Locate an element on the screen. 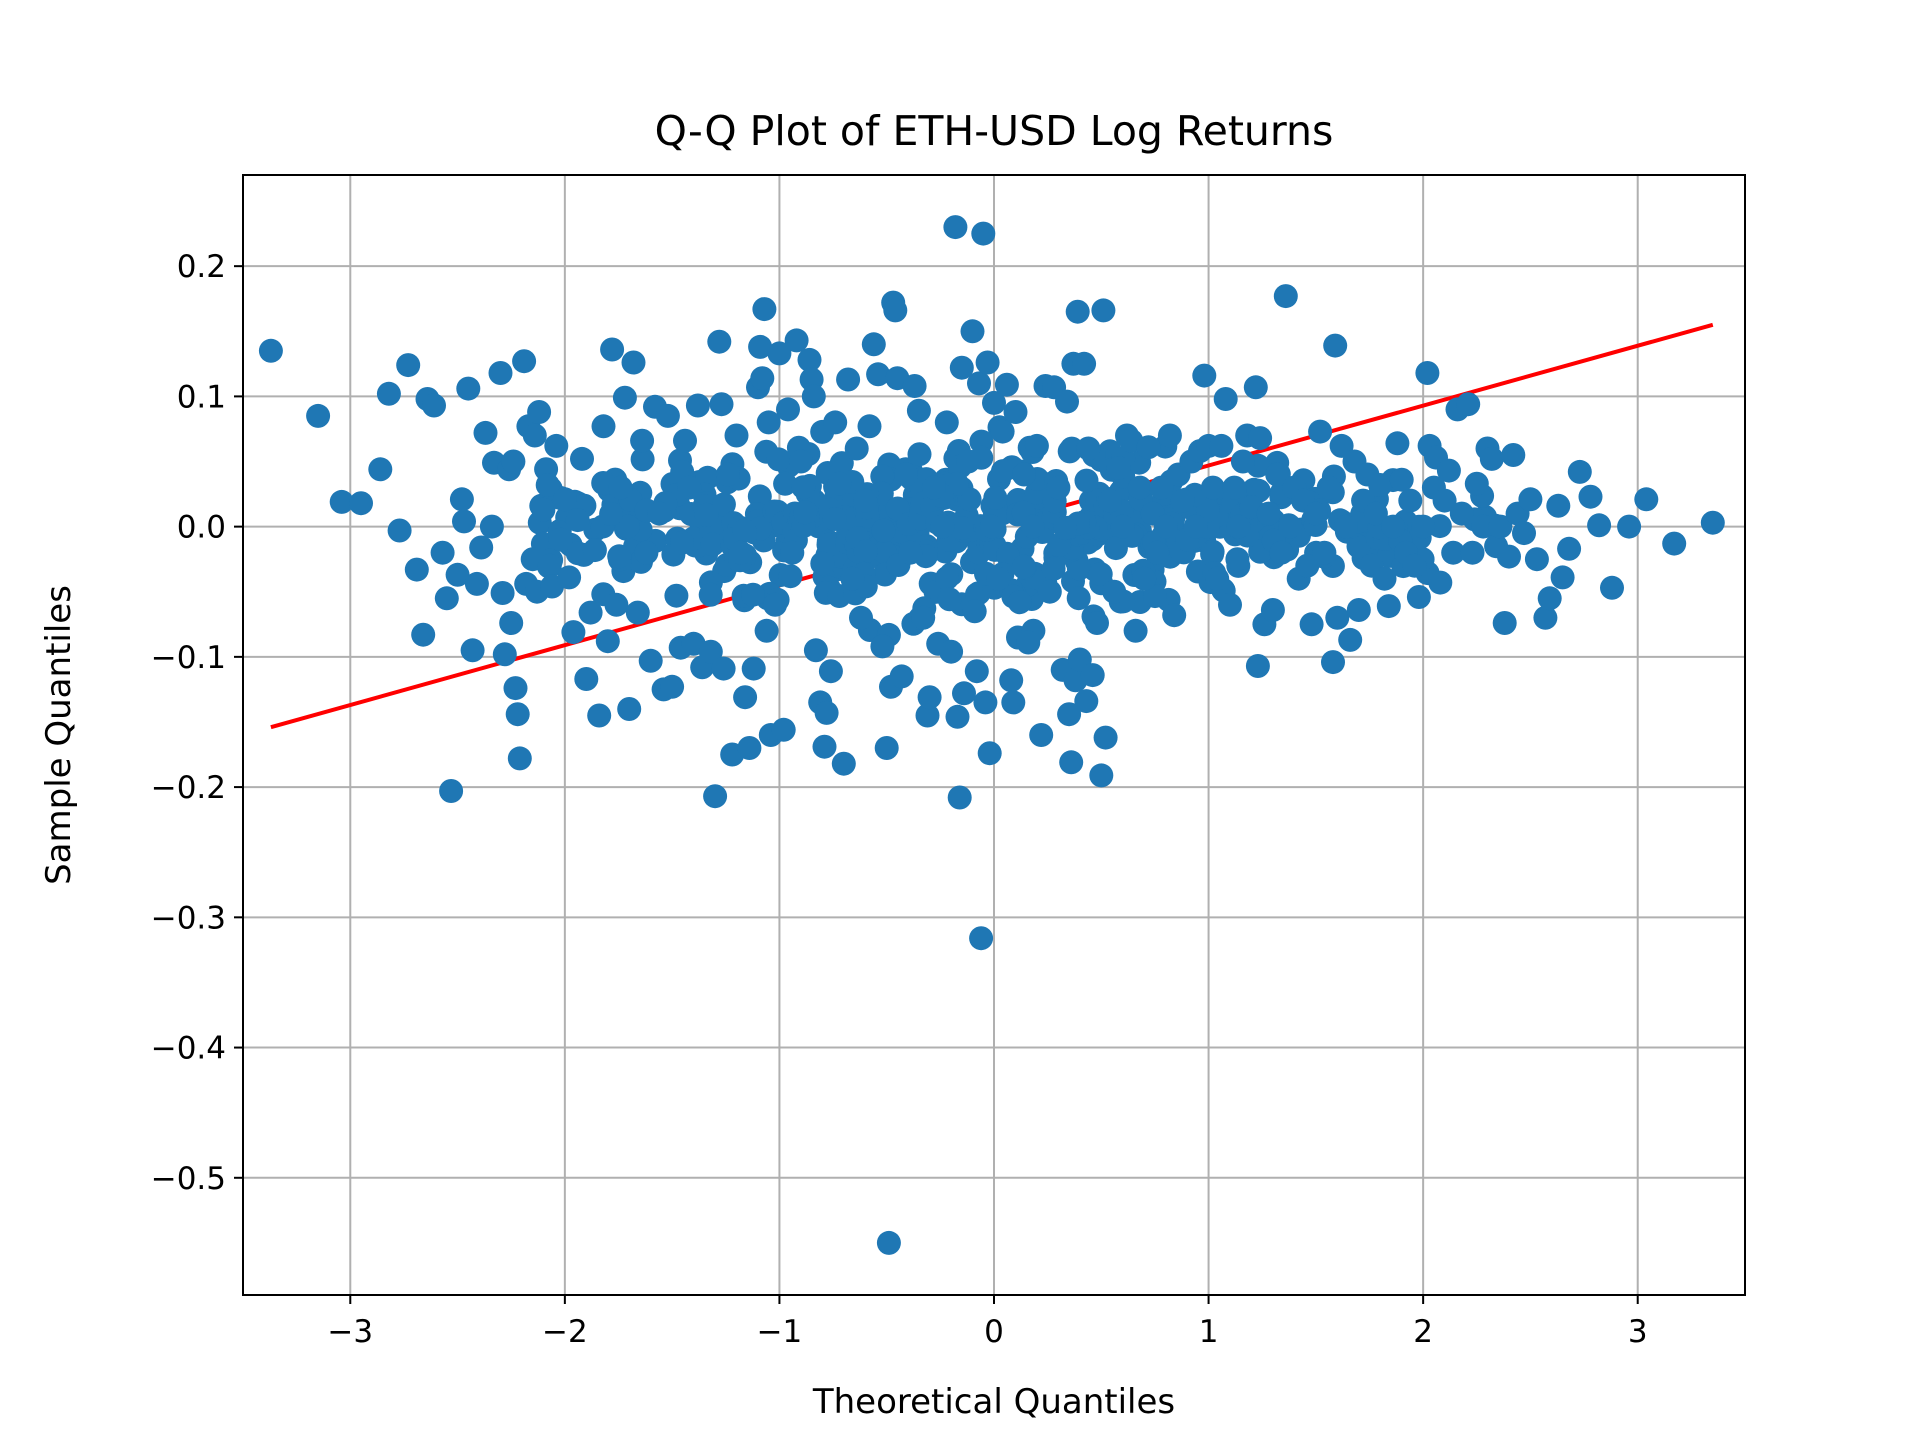  x-tick-label: −1 is located at coordinates (780, 1332).